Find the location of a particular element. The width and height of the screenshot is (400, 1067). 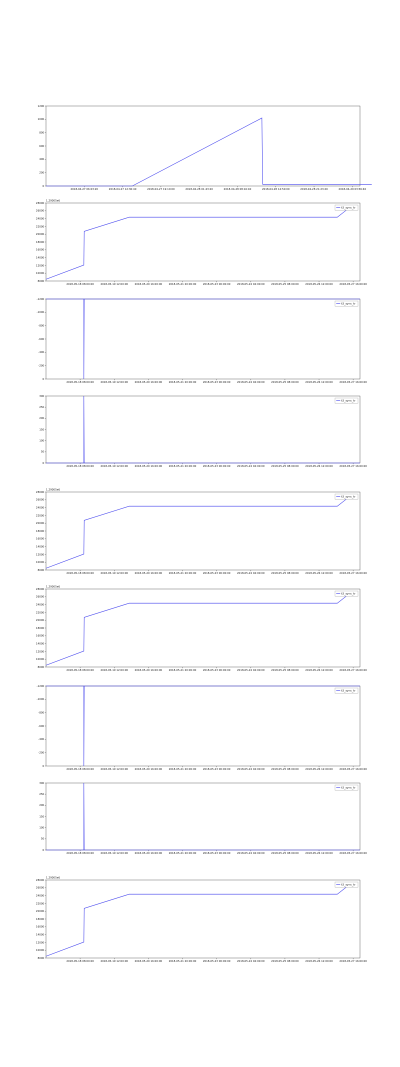

x-tick-label: 2018-04-28 21:23:20 is located at coordinates (314, 189).